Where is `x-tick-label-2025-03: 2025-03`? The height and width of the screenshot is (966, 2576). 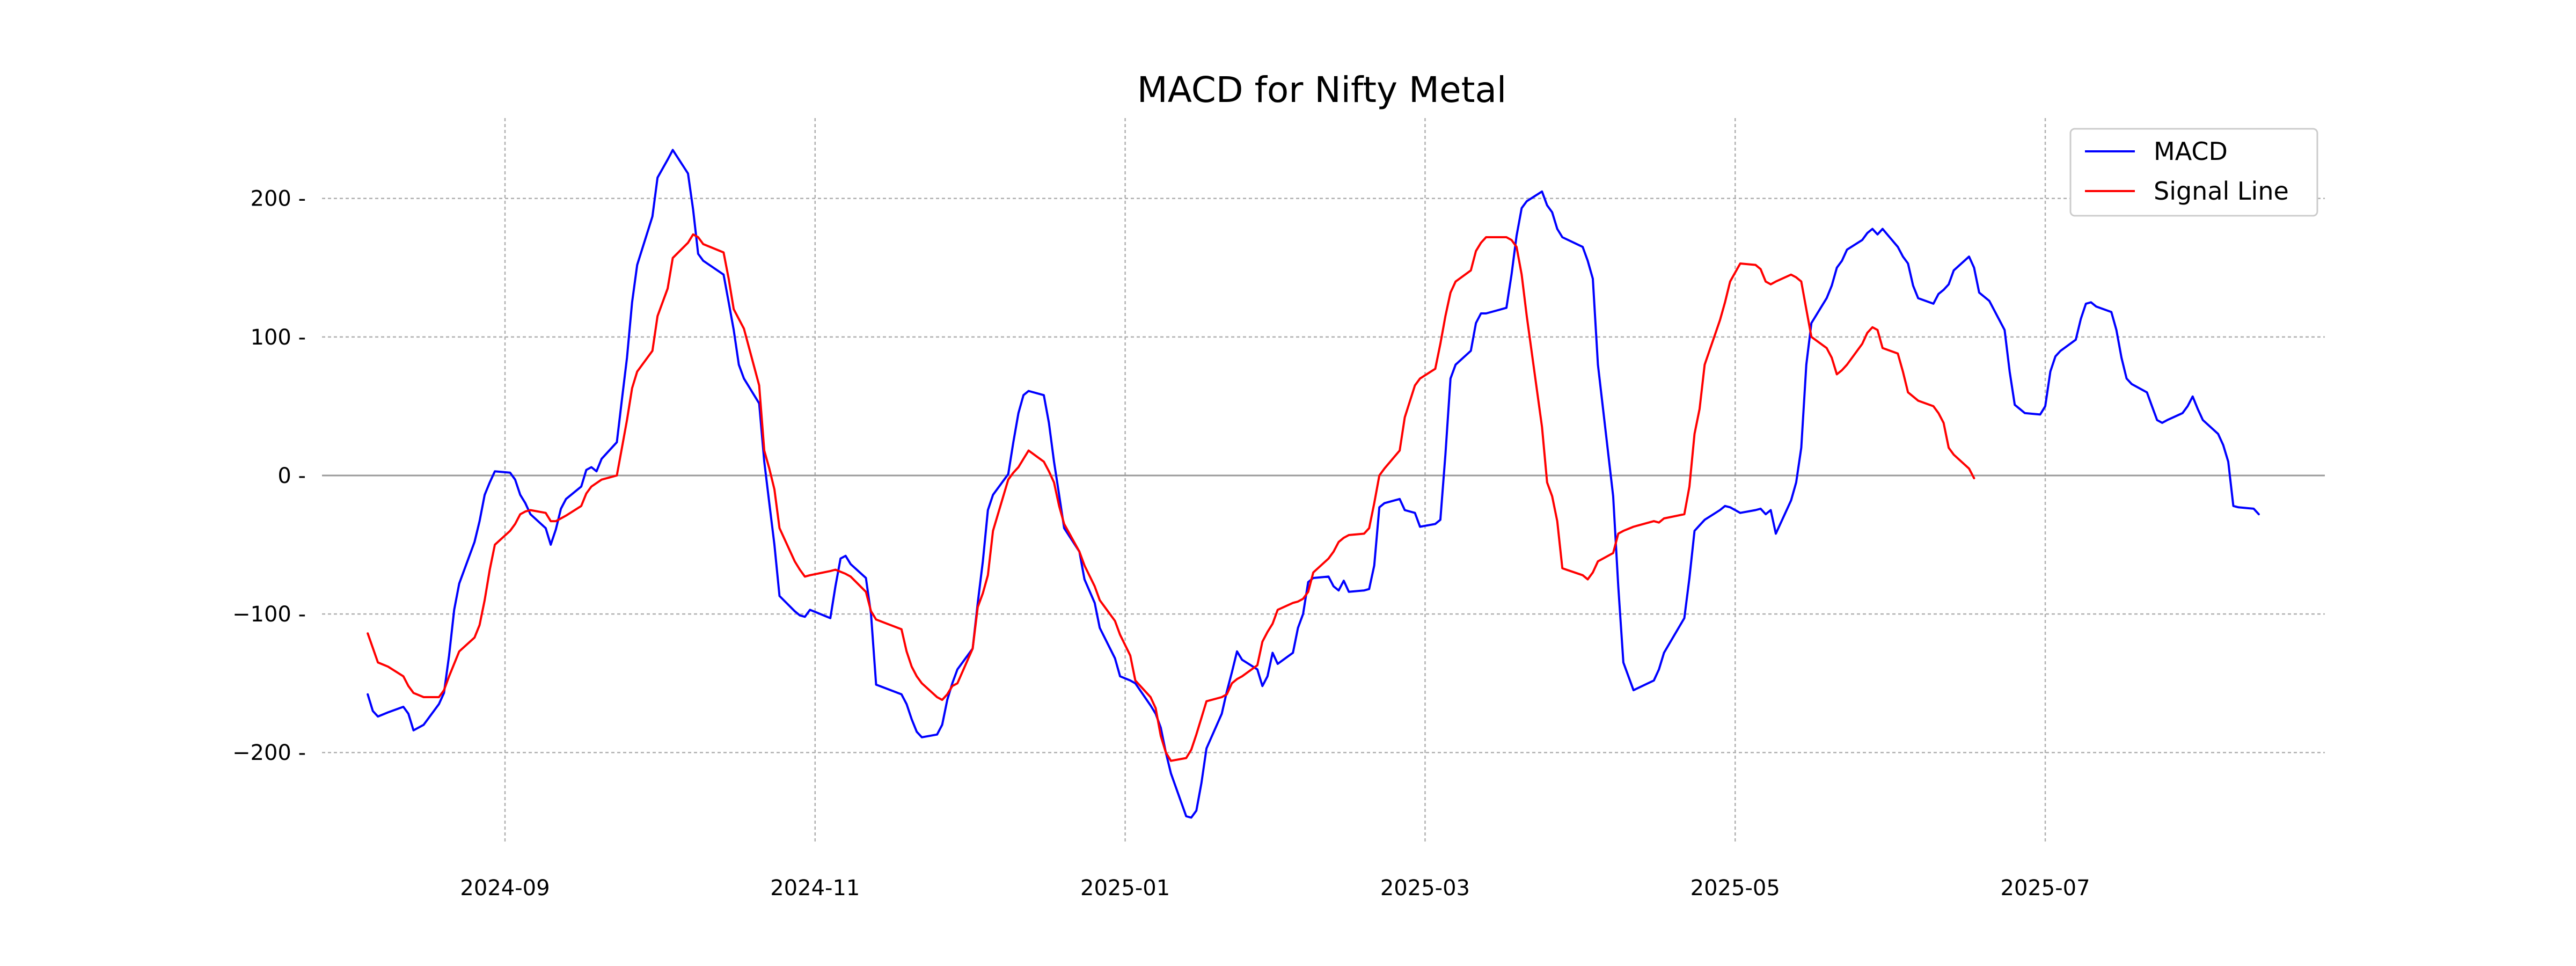 x-tick-label-2025-03: 2025-03 is located at coordinates (1425, 888).